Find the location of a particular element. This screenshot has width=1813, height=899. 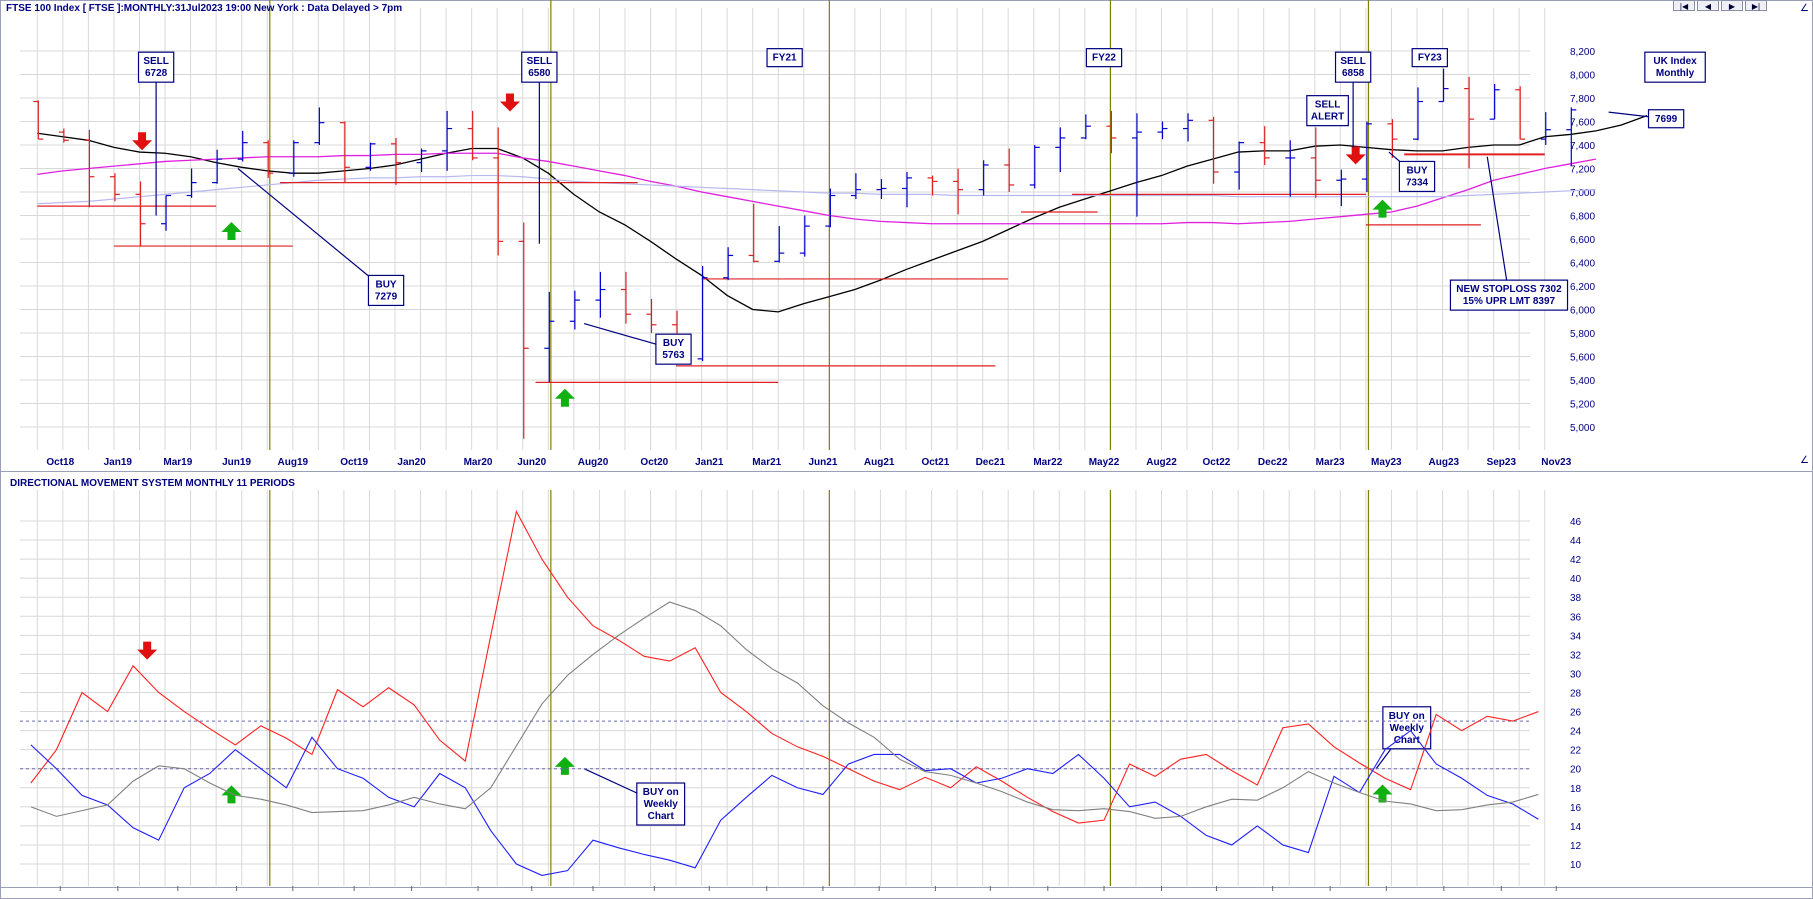

dmi-axis-tick-label: 12 is located at coordinates (1576, 846).